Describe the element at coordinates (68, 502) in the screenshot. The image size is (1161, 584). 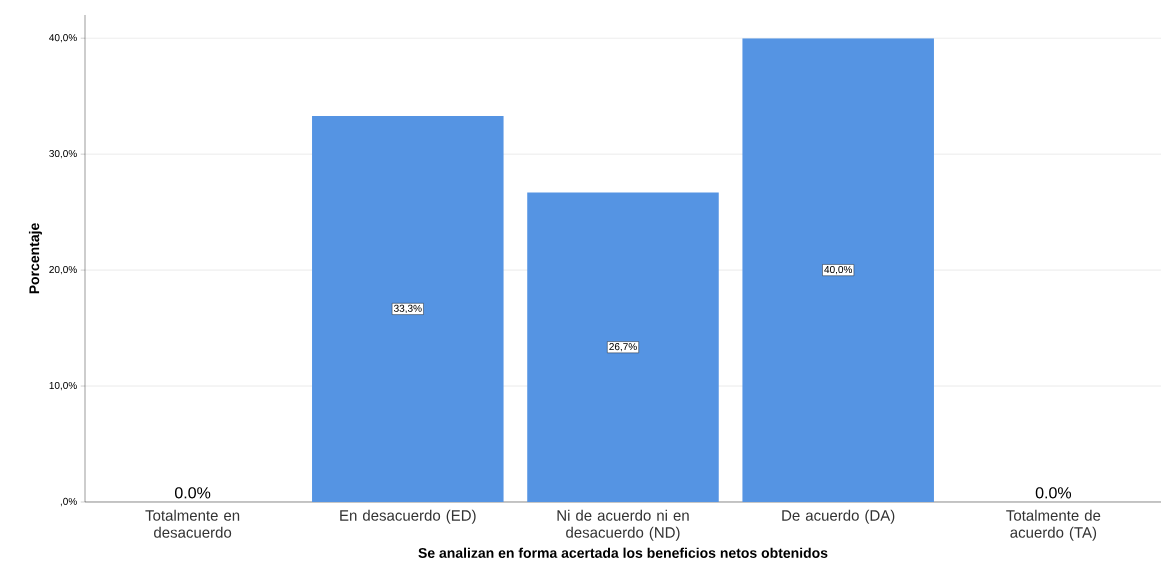
I see `y-tick-label: ,0%` at that location.